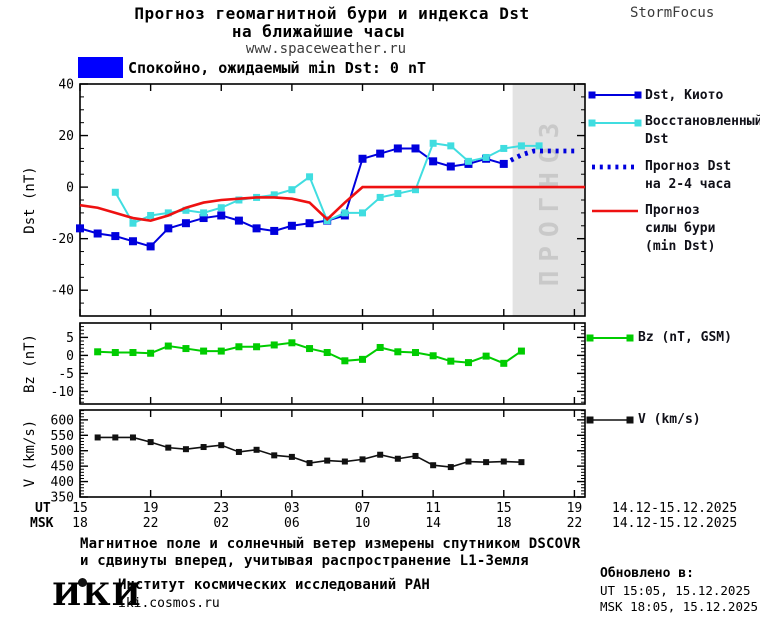 This screenshot has height=620, width=760. I want to click on svg-text: 550, so click(62, 436).